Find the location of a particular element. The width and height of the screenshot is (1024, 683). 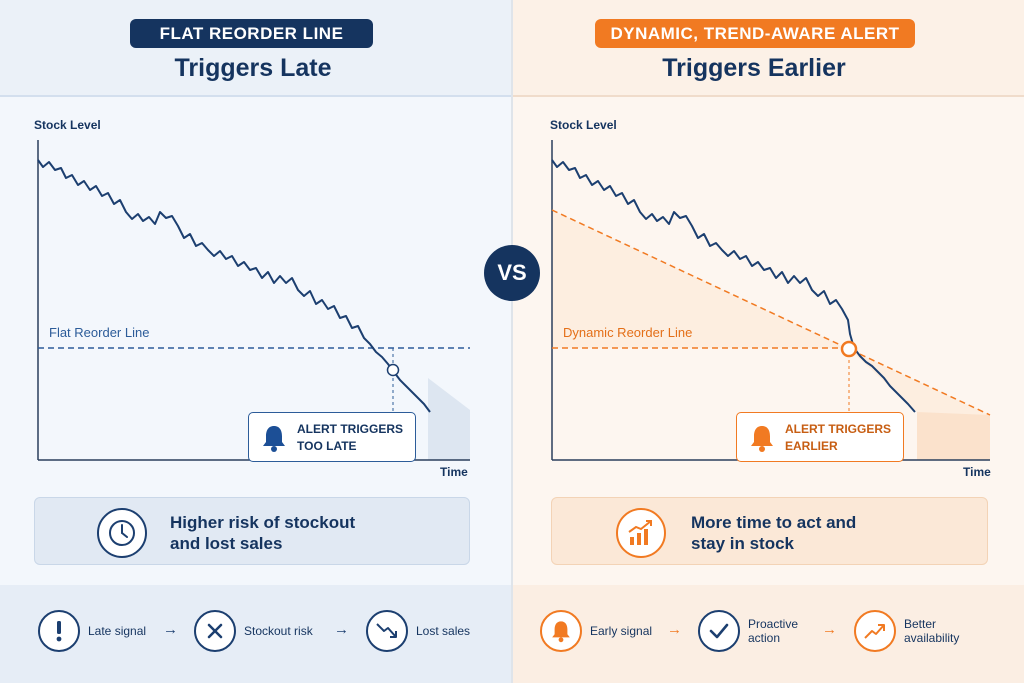

callout-line2: EARLIER is located at coordinates (811, 446).